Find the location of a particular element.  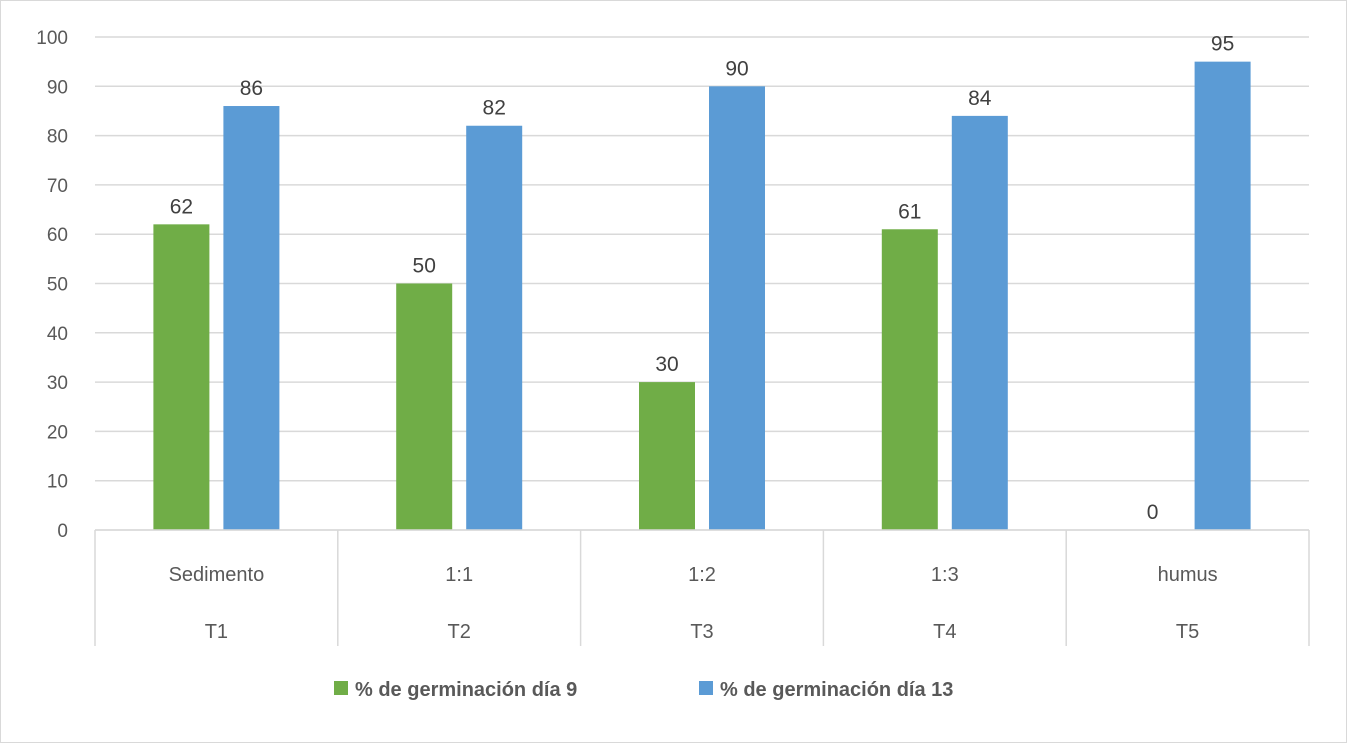

y-tick-label: 60 is located at coordinates (57, 235).